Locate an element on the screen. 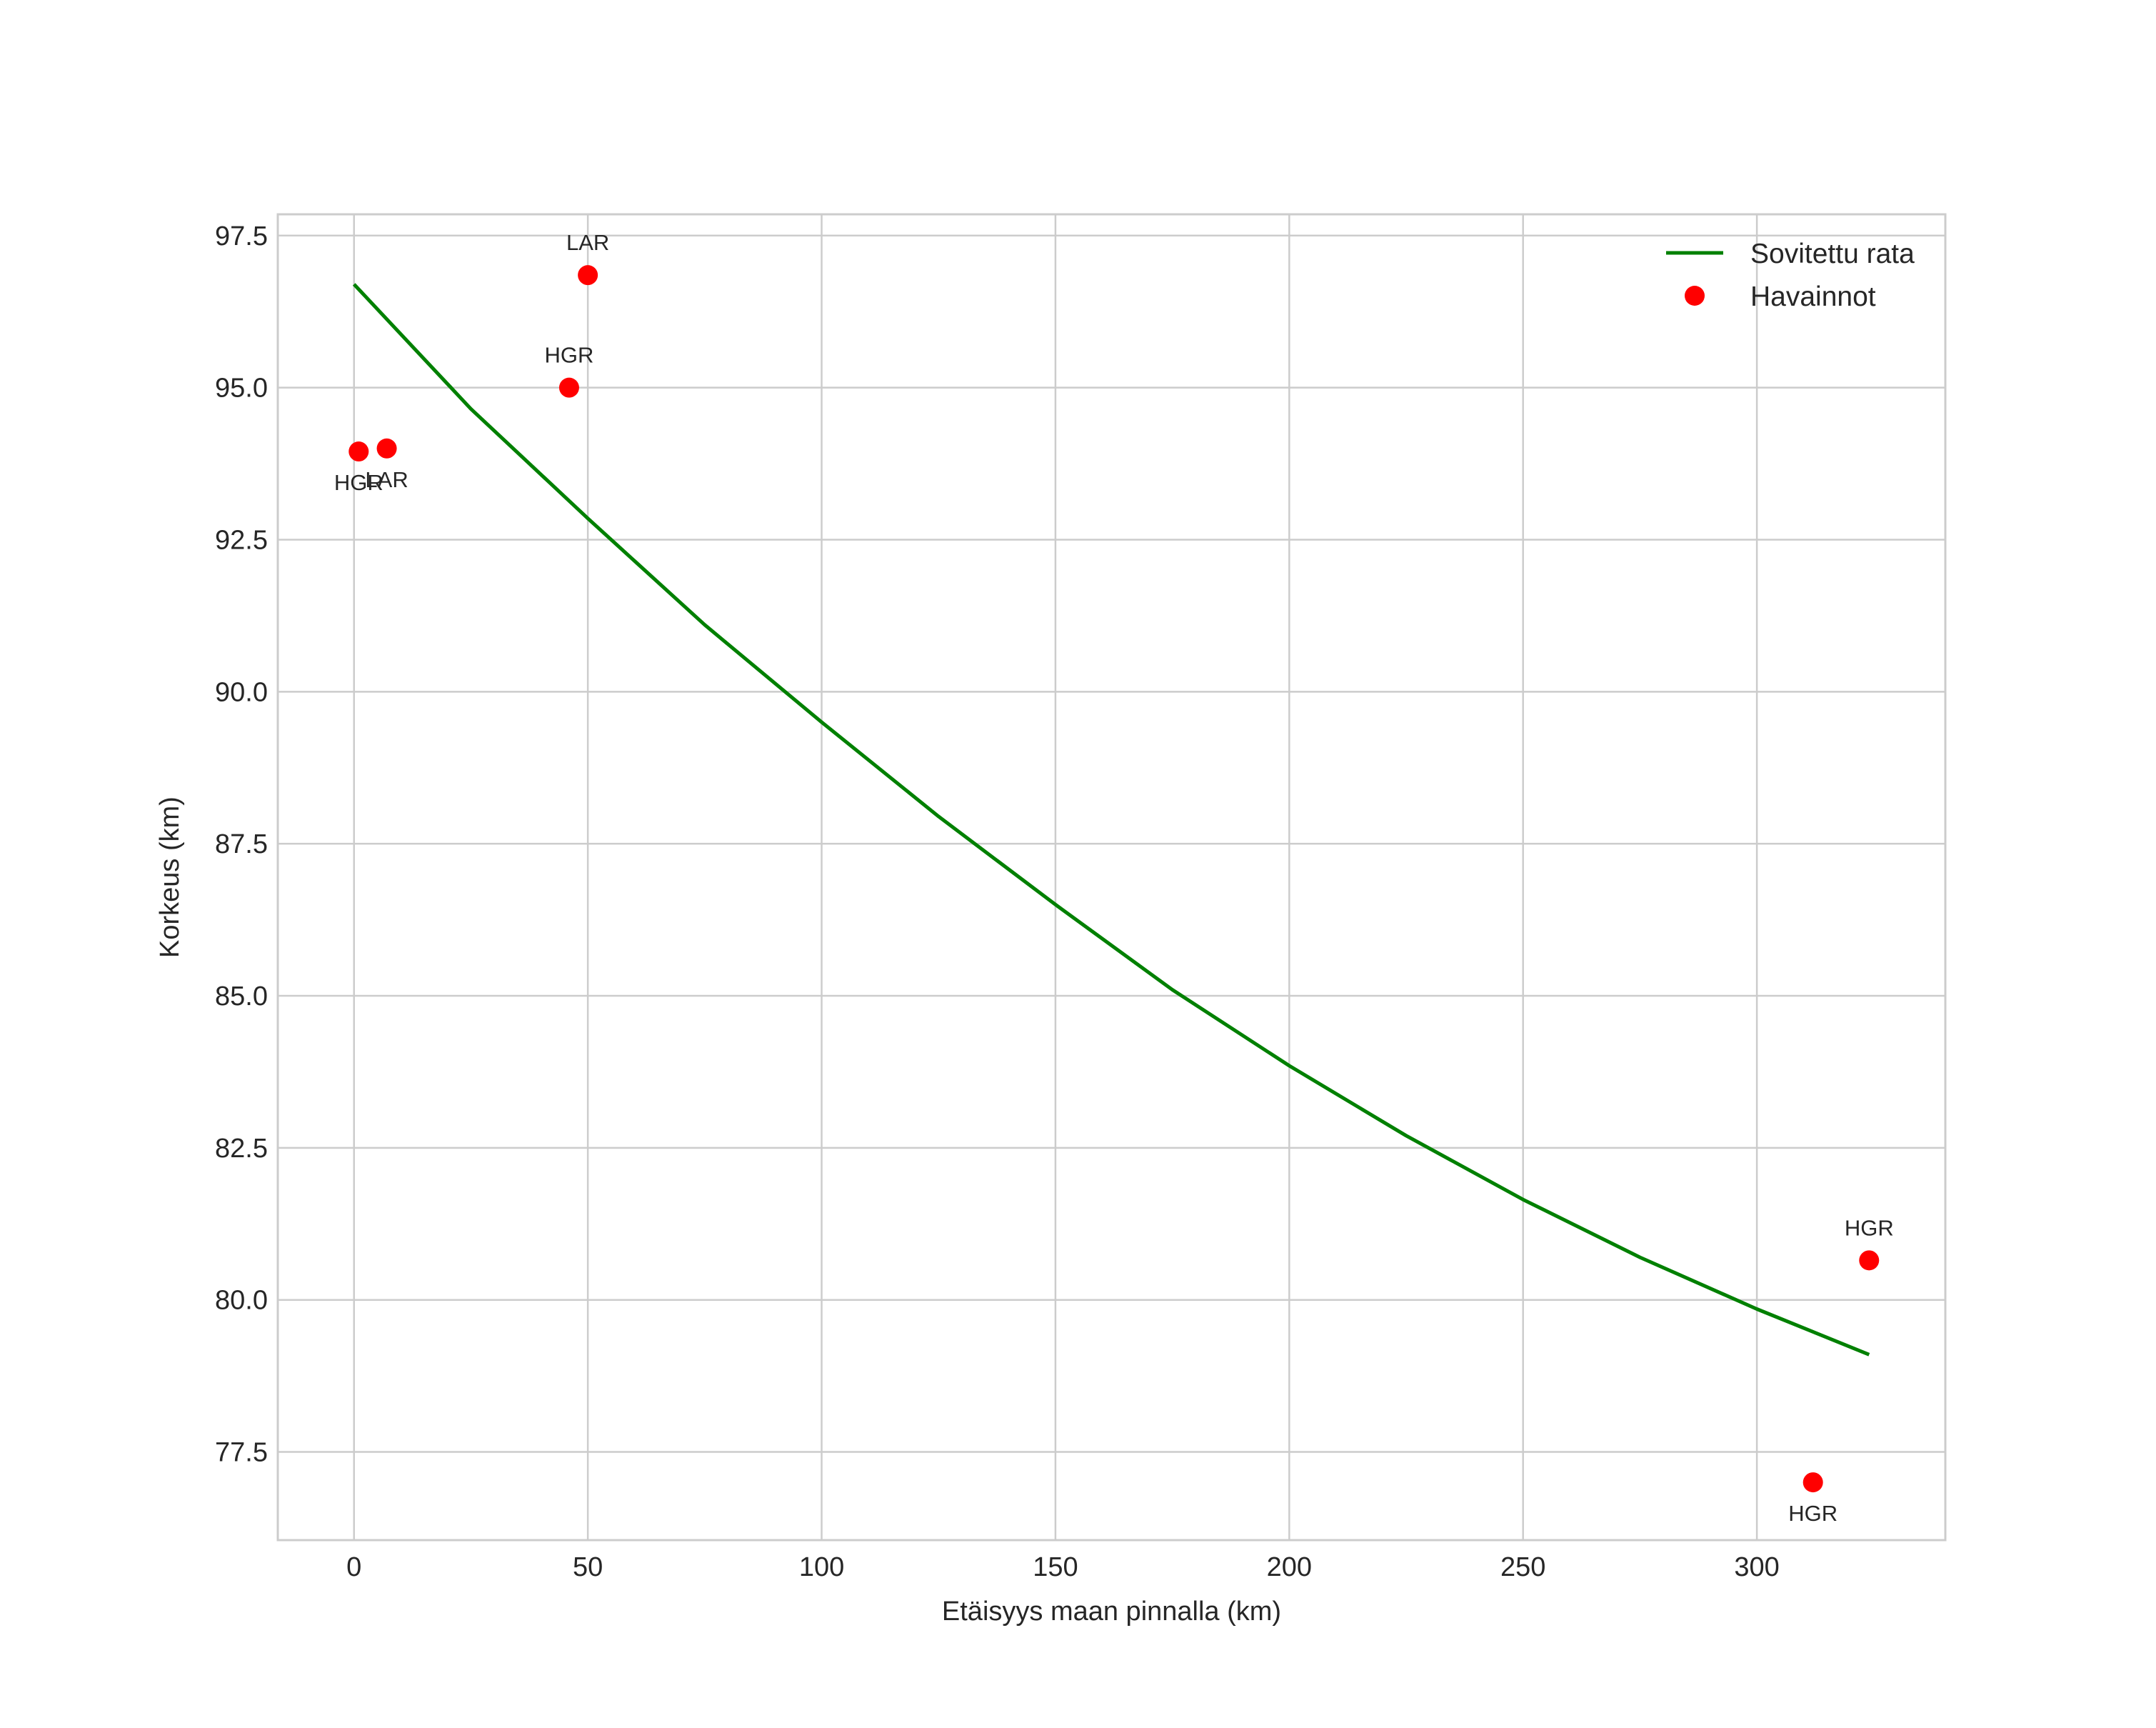 The height and width of the screenshot is (1728, 2156). y-axis-label: Korkeus (km) is located at coordinates (170, 877).